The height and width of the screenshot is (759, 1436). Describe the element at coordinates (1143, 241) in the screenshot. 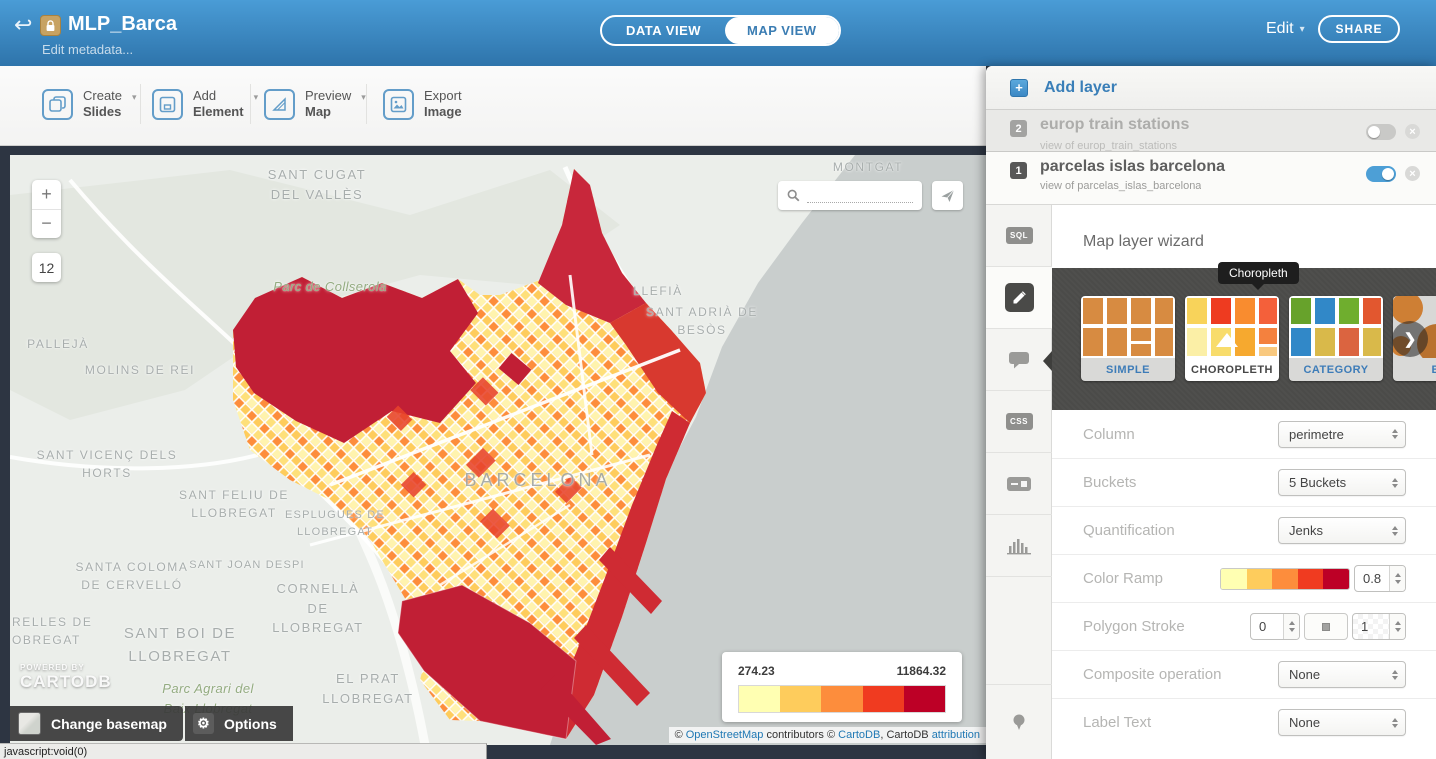

I see `wizard-title: Map layer wizard` at that location.